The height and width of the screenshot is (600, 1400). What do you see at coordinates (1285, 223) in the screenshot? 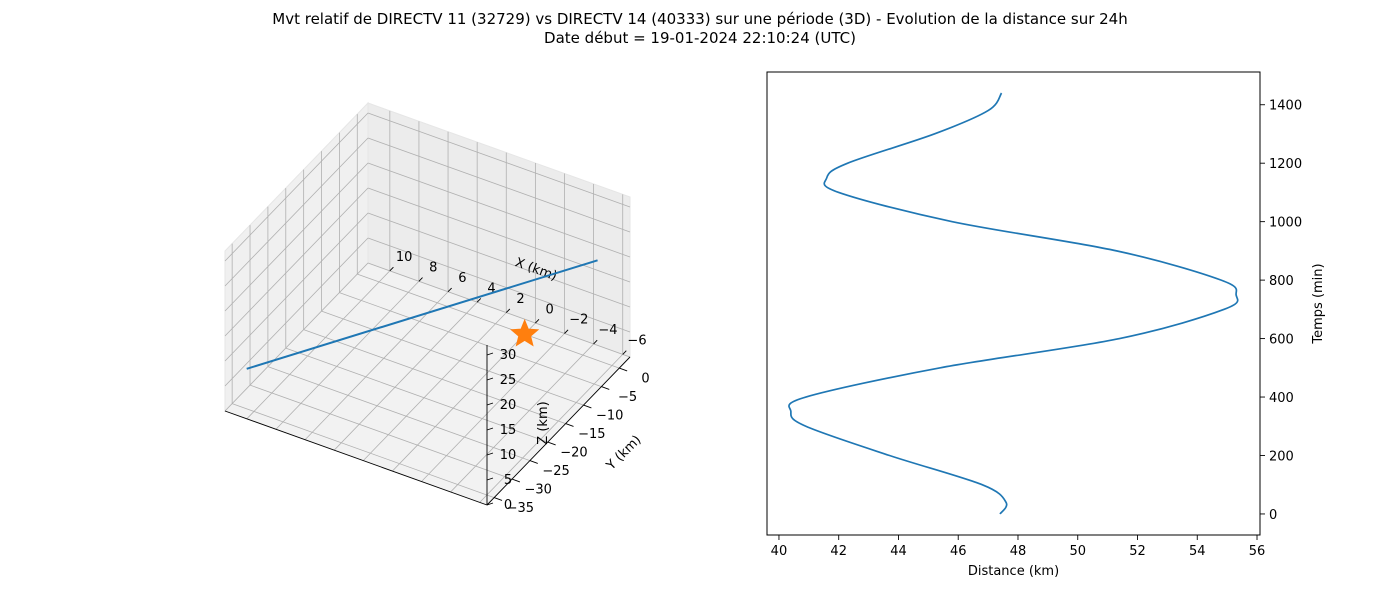
I see `y-tick-label: 1000` at bounding box center [1285, 223].